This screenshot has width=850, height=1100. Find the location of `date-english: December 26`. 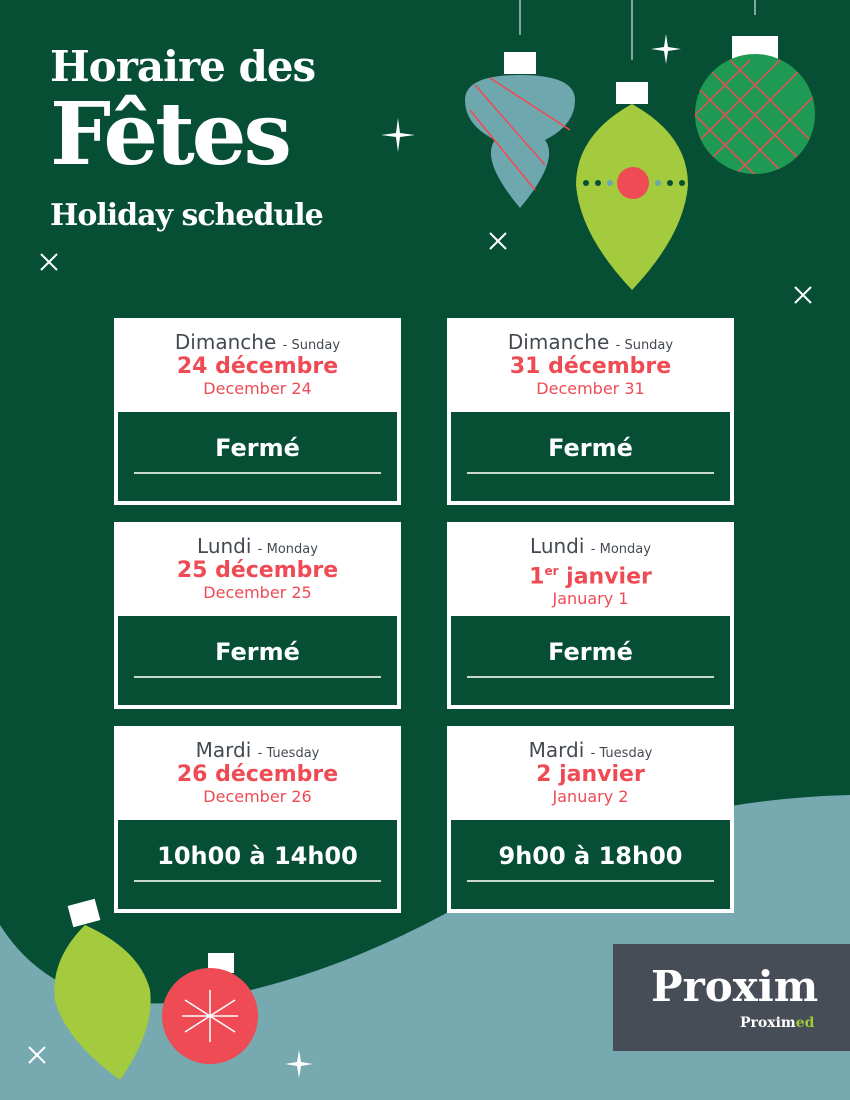

date-english: December 26 is located at coordinates (257, 796).